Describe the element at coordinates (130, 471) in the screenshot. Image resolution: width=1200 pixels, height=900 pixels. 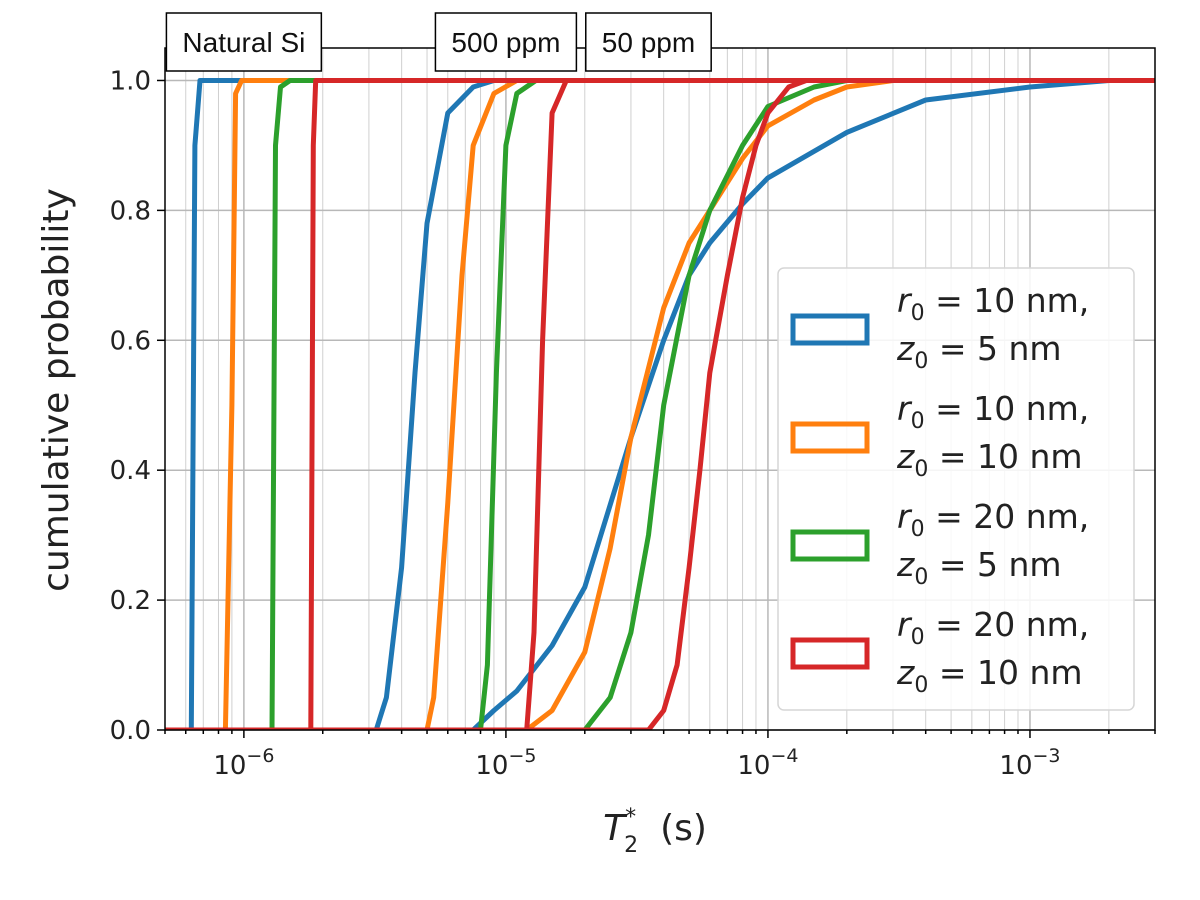
I see `y-tick-label: 0.4` at that location.